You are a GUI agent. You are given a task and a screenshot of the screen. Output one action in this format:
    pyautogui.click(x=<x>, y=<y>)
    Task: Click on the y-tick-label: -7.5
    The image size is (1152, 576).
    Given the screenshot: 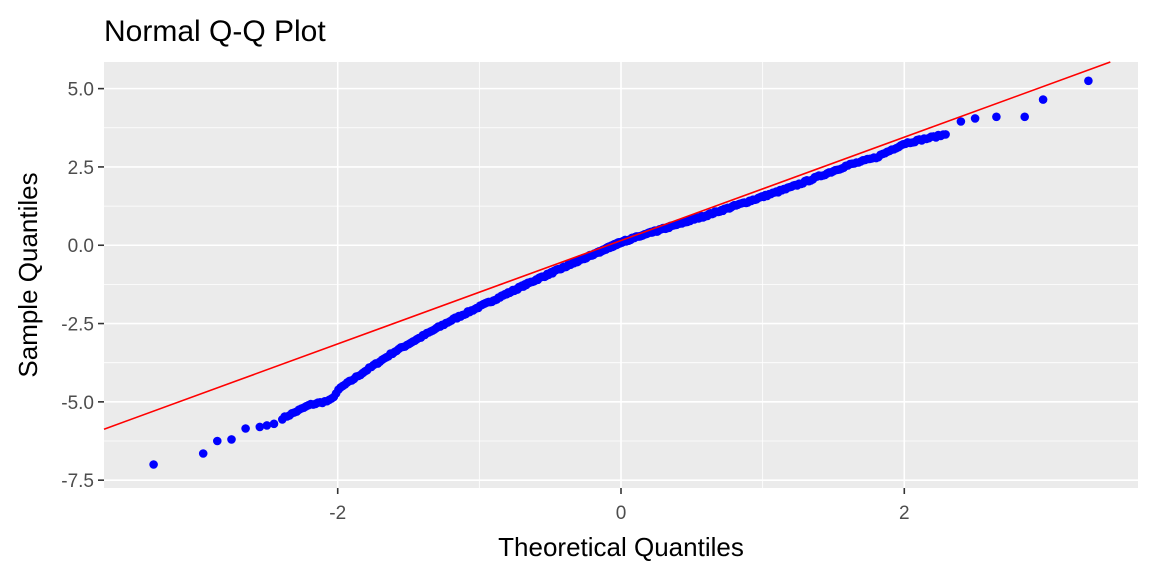 What is the action you would take?
    pyautogui.click(x=77, y=481)
    